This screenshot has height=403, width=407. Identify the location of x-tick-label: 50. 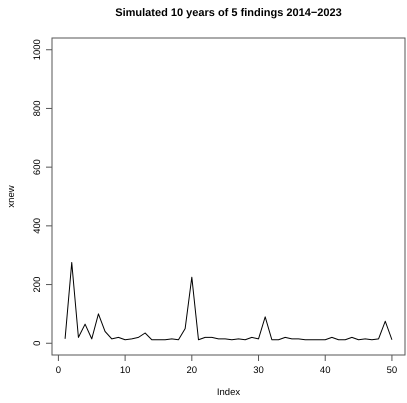
(392, 370).